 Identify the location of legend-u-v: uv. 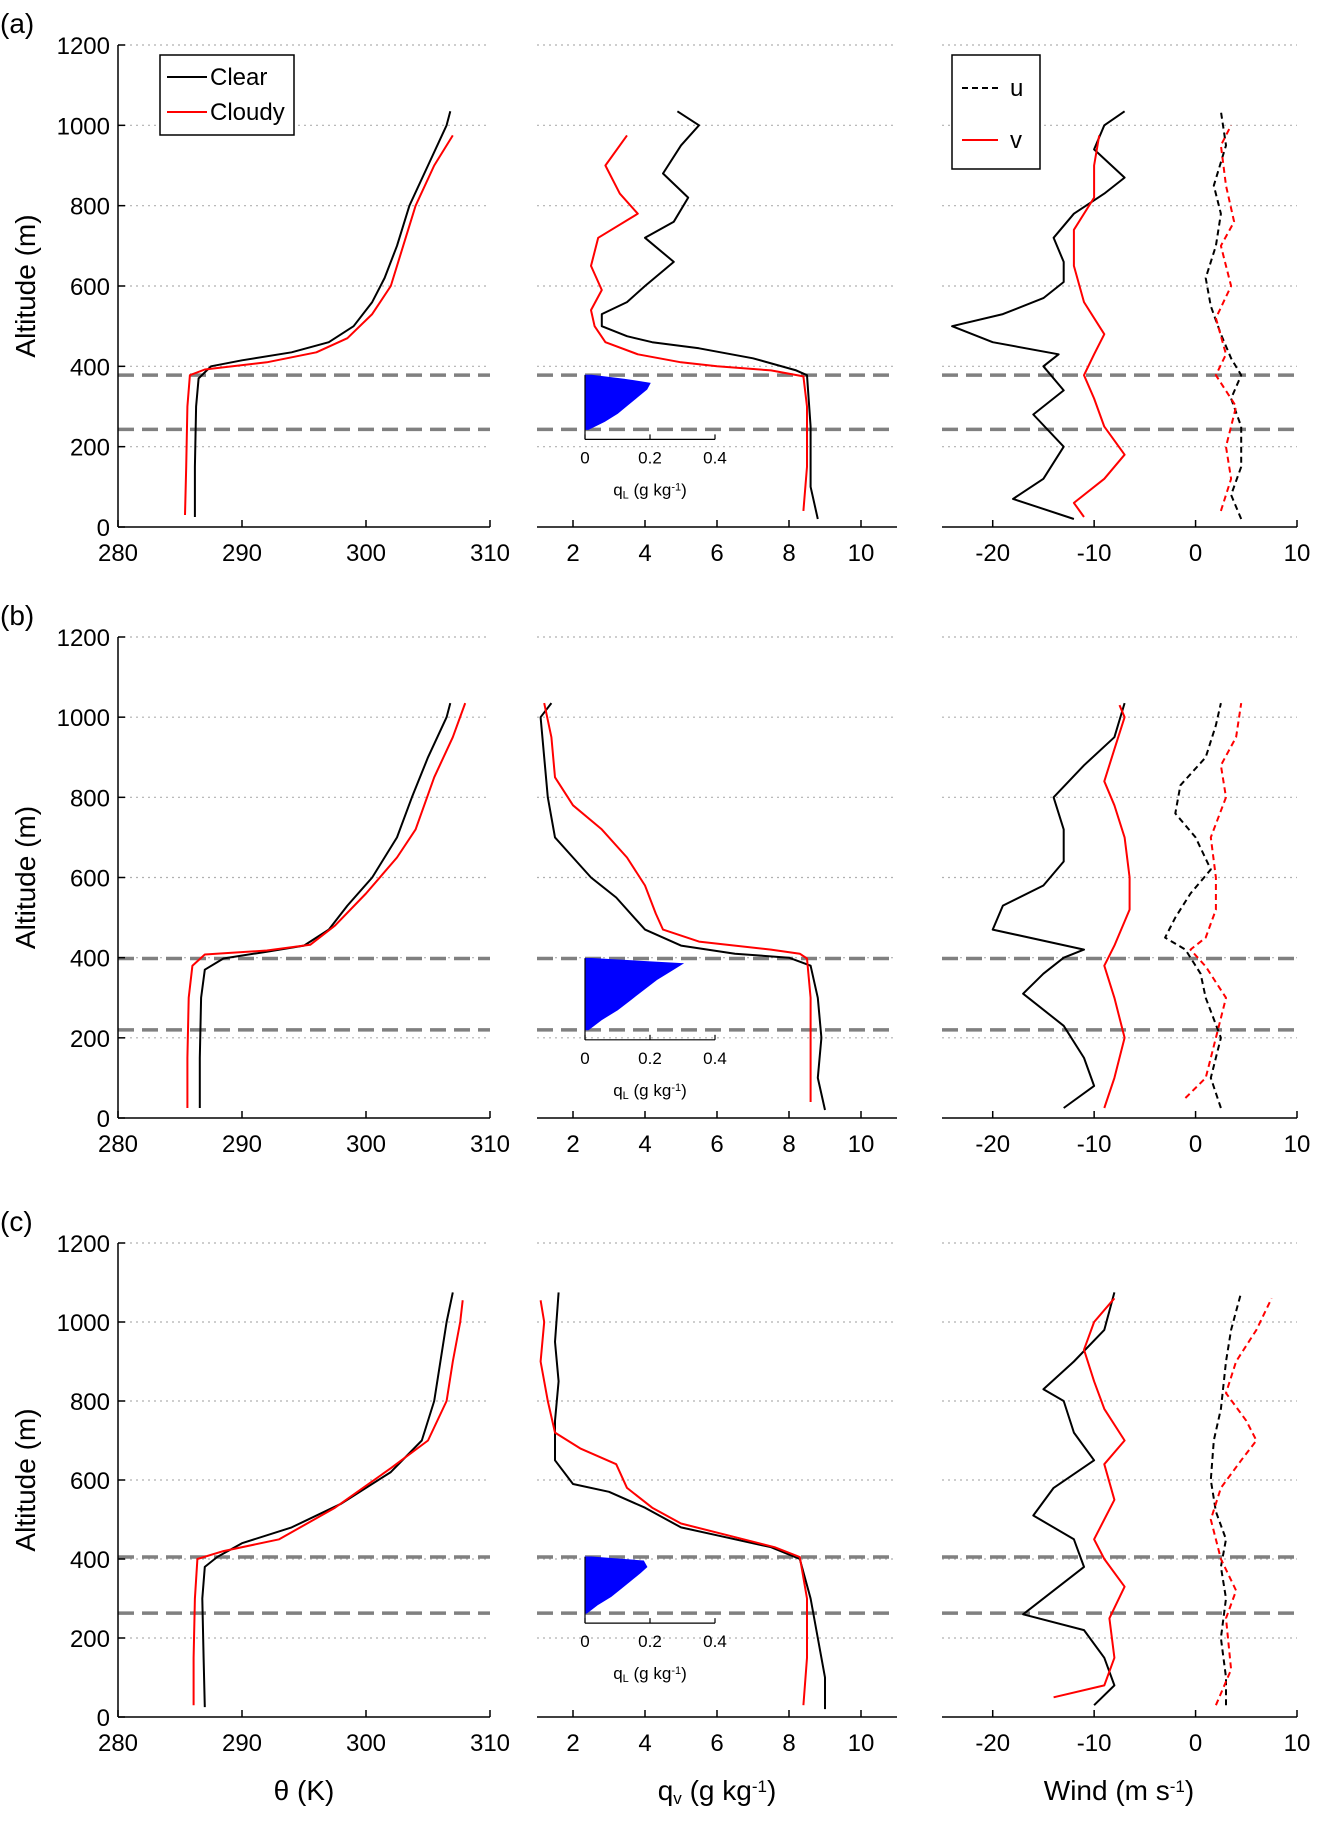
(996, 112).